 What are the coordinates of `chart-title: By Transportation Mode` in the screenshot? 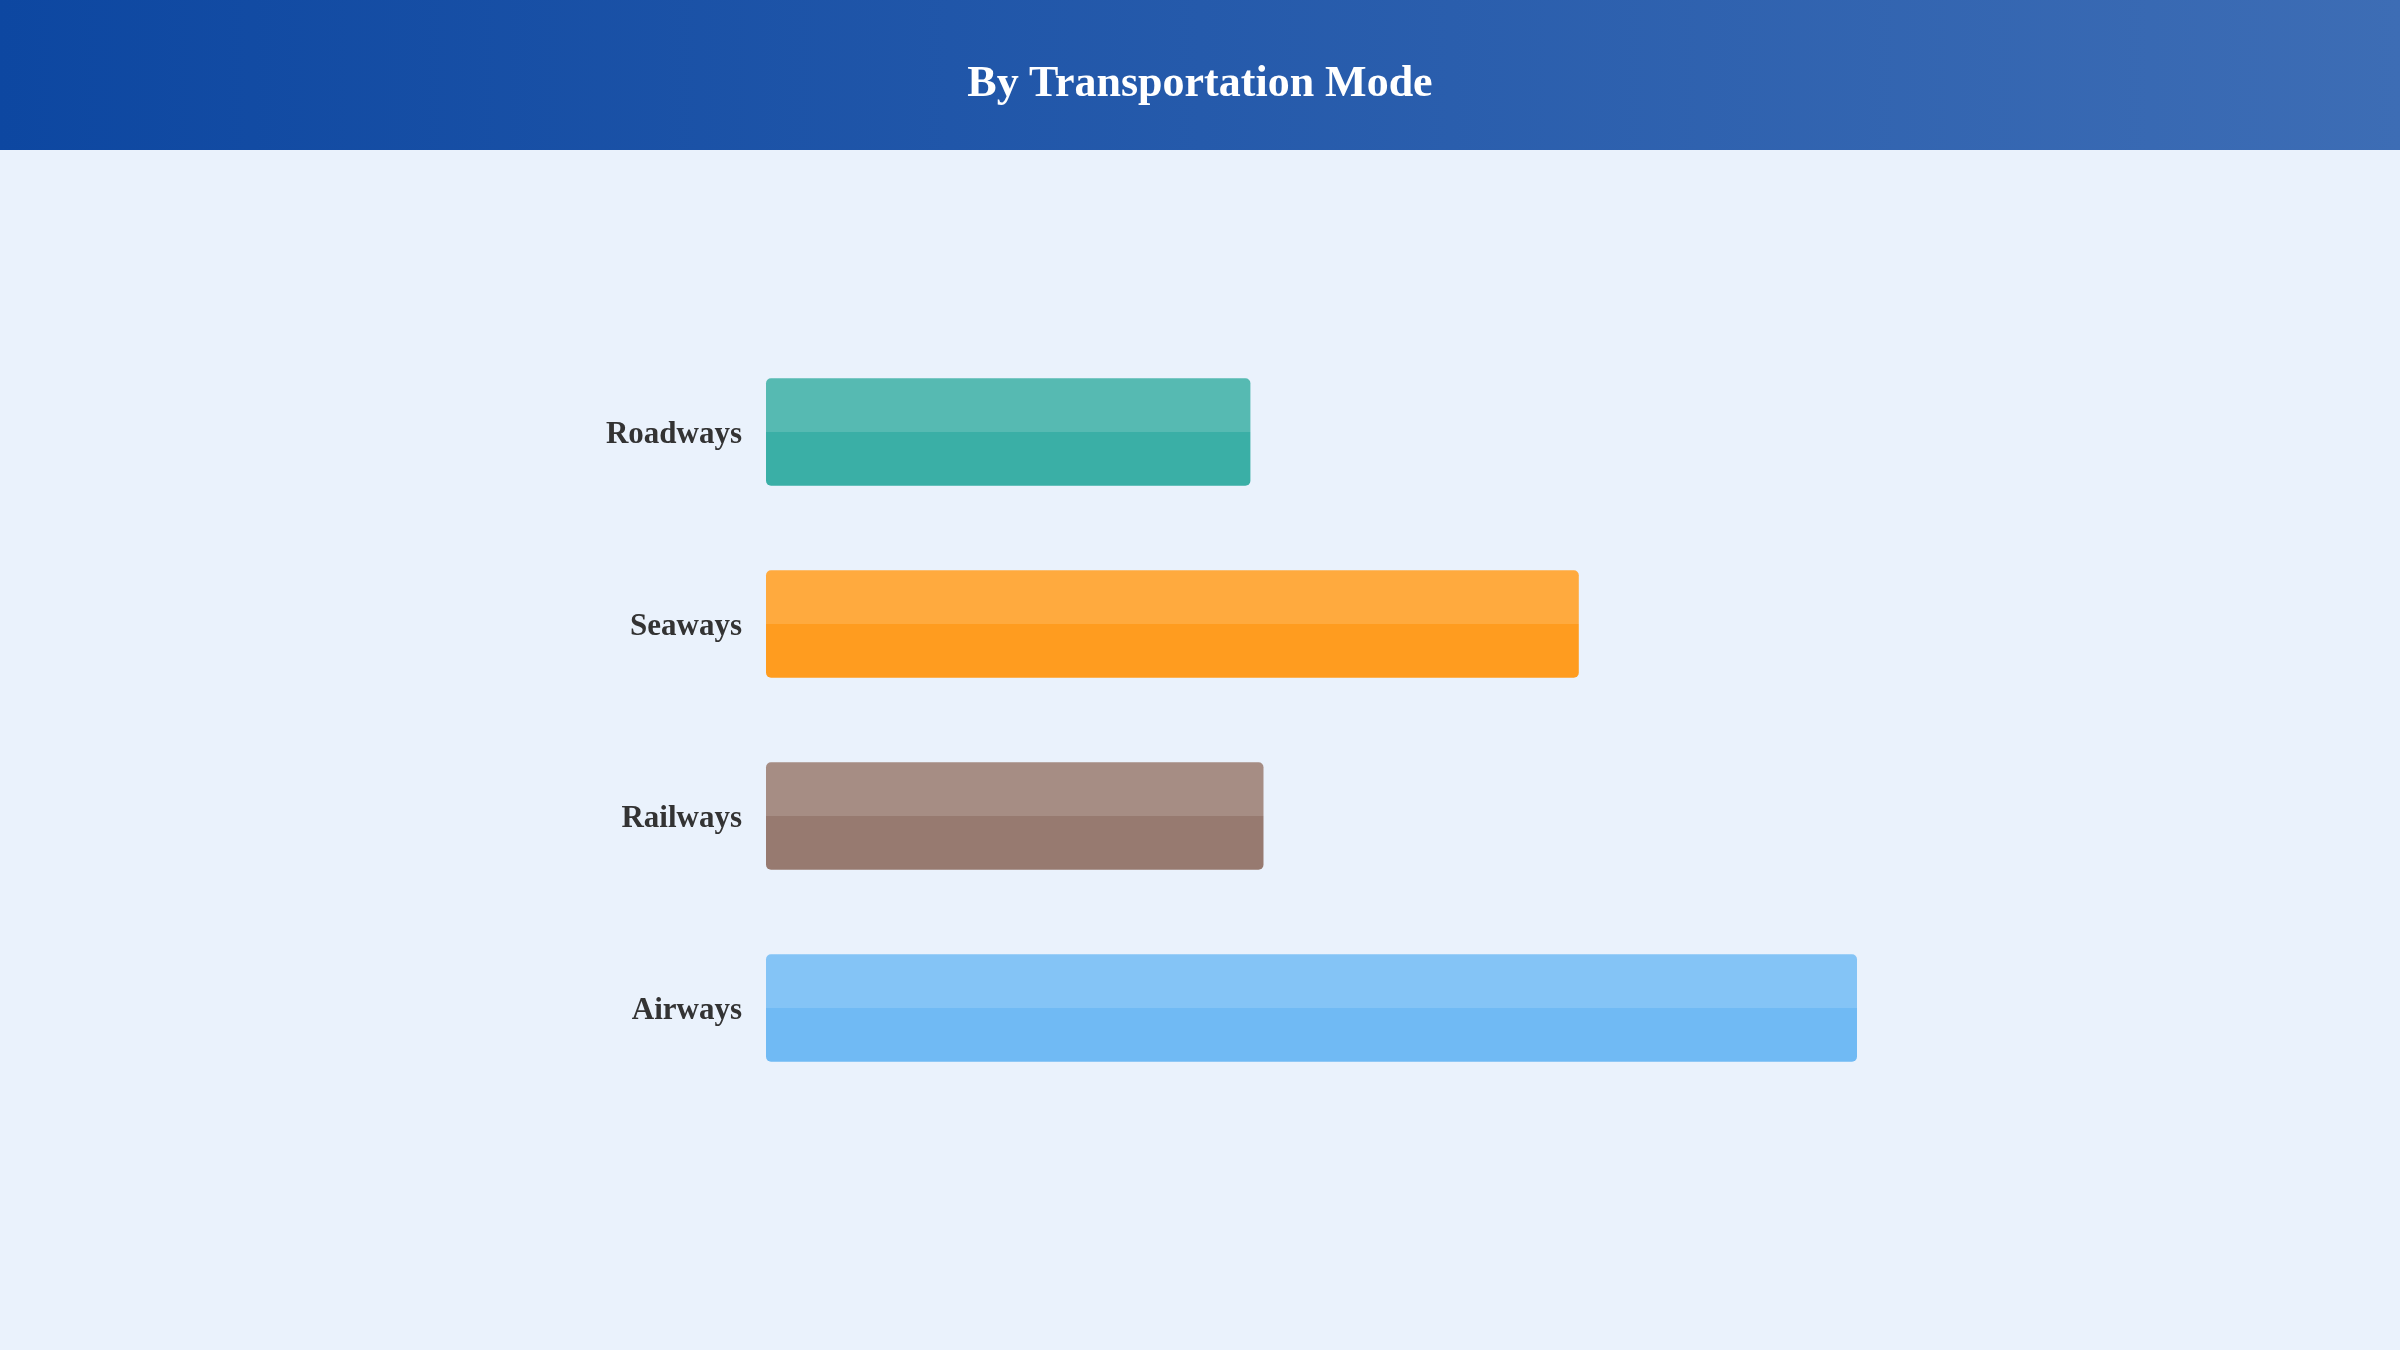 It's located at (1200, 81).